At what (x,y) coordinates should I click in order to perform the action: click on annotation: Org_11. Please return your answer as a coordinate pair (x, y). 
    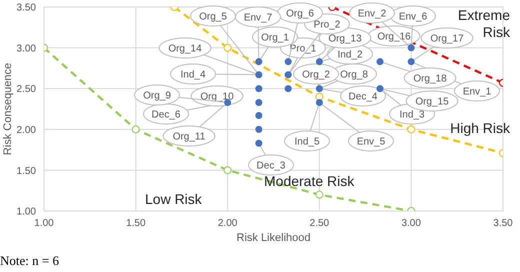
    Looking at the image, I should click on (189, 137).